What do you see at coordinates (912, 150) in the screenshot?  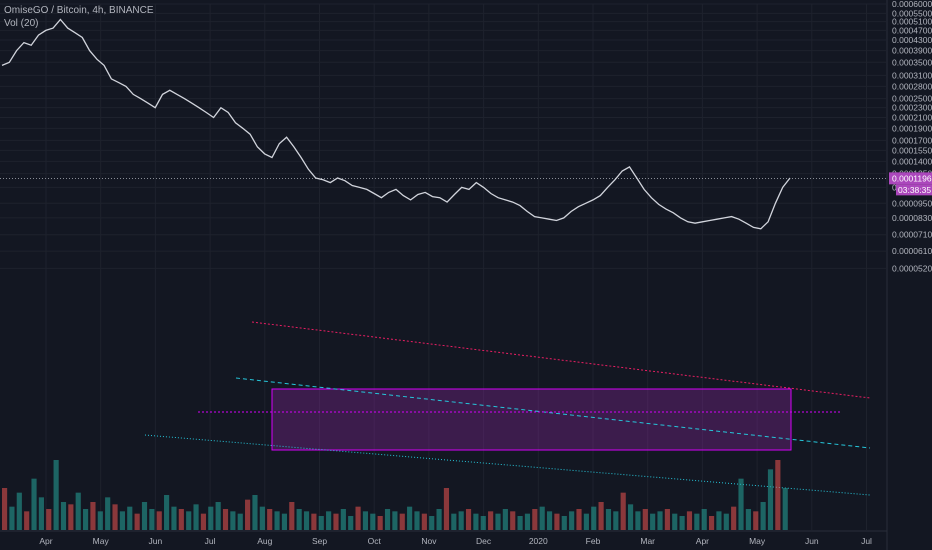 I see `y-tick-label: 0.0001550` at bounding box center [912, 150].